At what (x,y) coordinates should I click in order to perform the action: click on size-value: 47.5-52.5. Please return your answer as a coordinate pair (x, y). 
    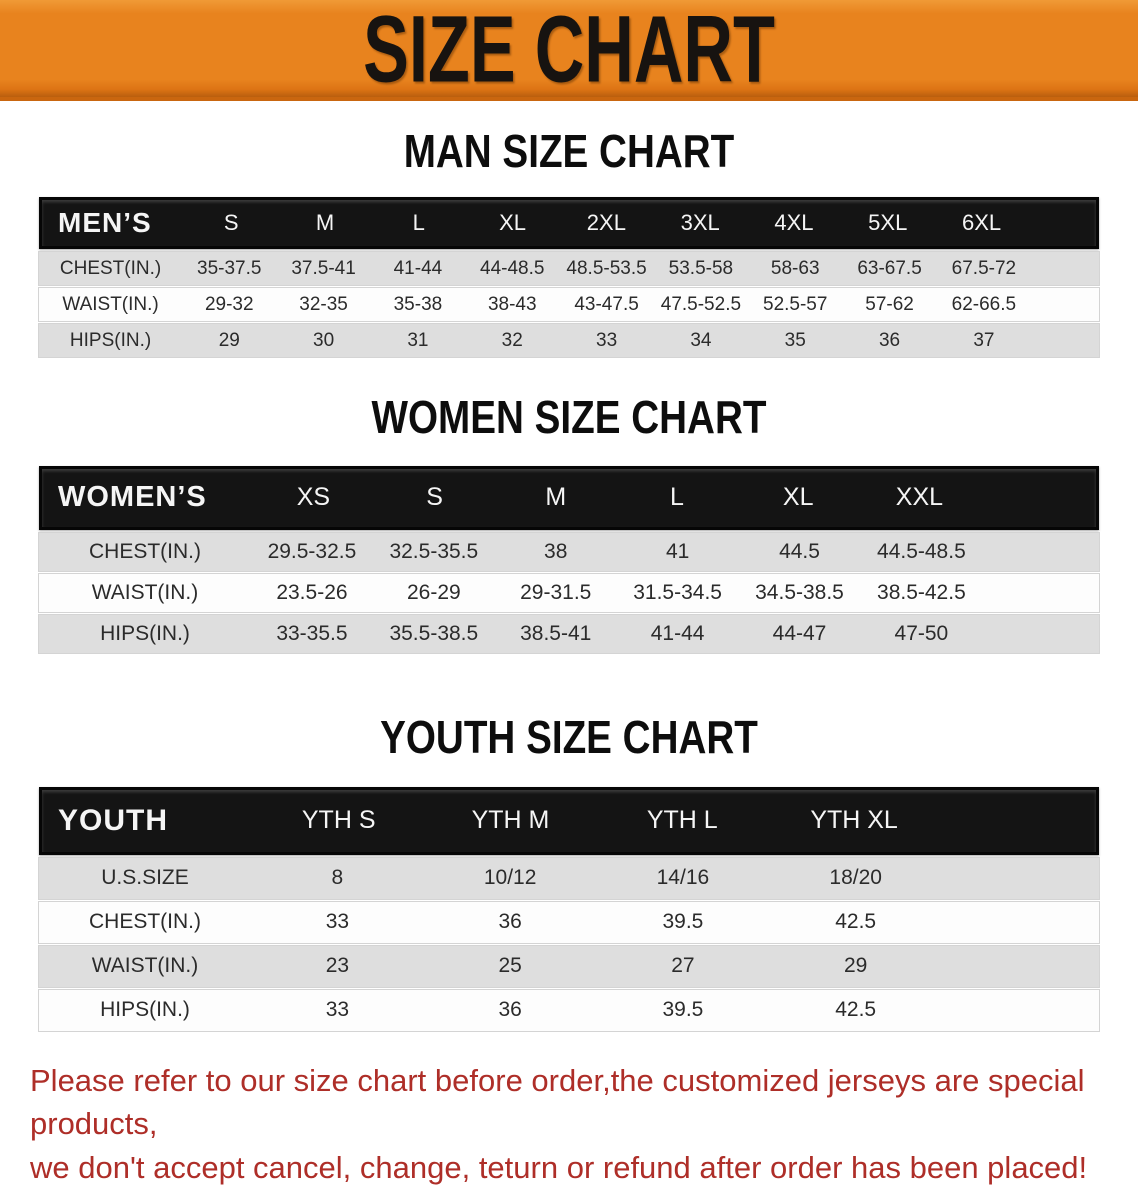
    Looking at the image, I should click on (701, 304).